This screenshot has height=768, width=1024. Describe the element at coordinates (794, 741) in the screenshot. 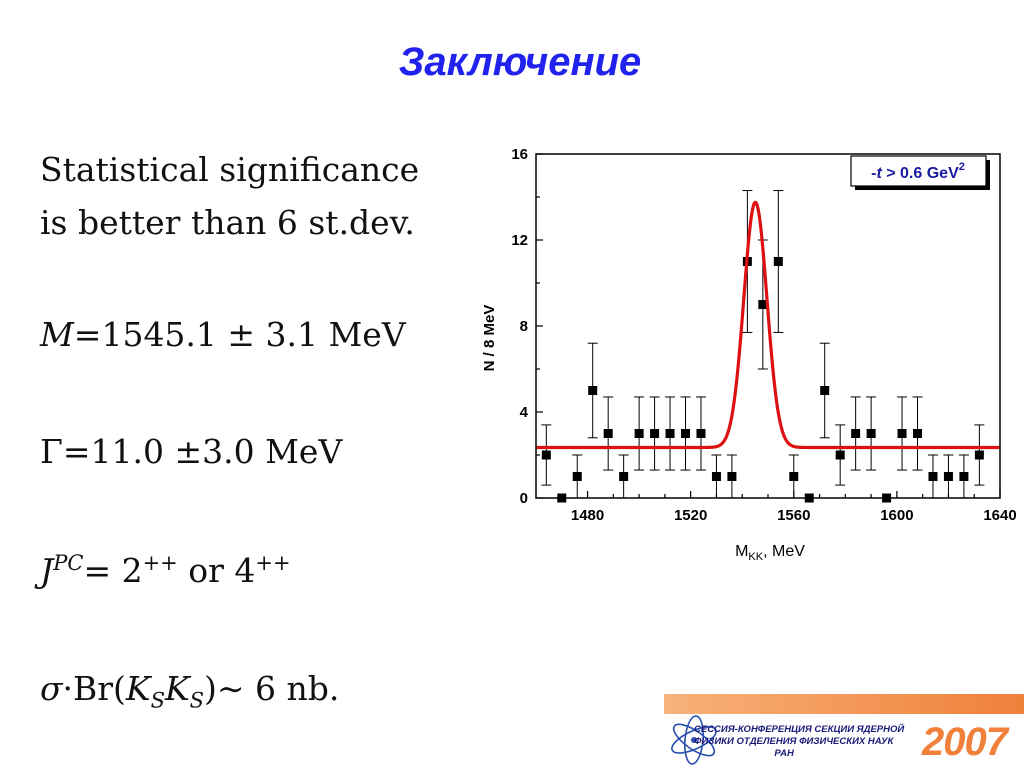

I see `logo-line-2: ФИЗИКИ ОТДЕЛЕНИЯ ФИЗИЧЕСКИХ НАУК` at that location.